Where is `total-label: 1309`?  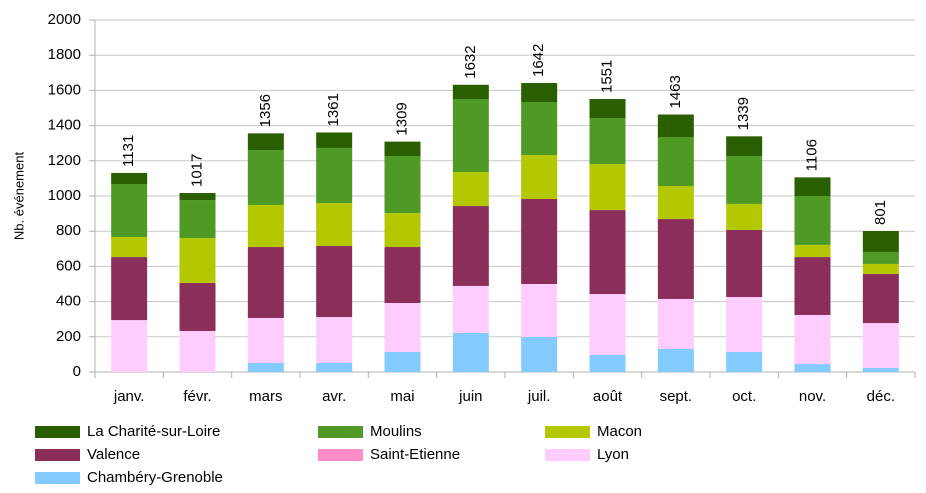 total-label: 1309 is located at coordinates (401, 118).